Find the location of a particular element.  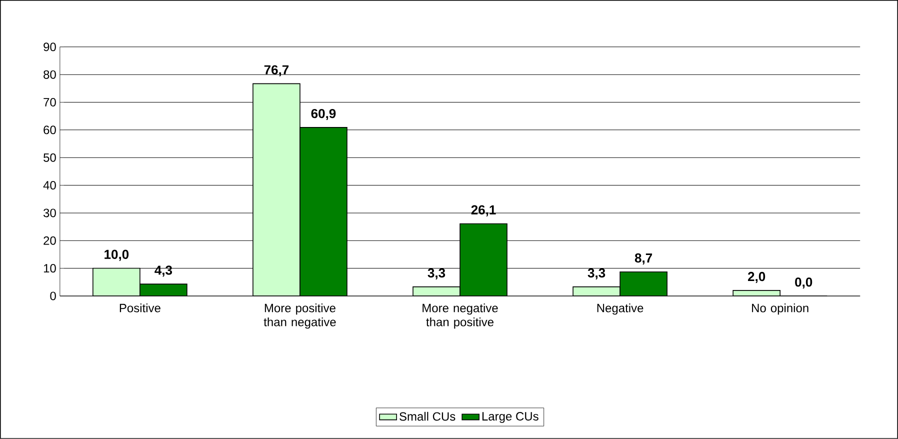

y-tick-label: 10 is located at coordinates (50, 268).